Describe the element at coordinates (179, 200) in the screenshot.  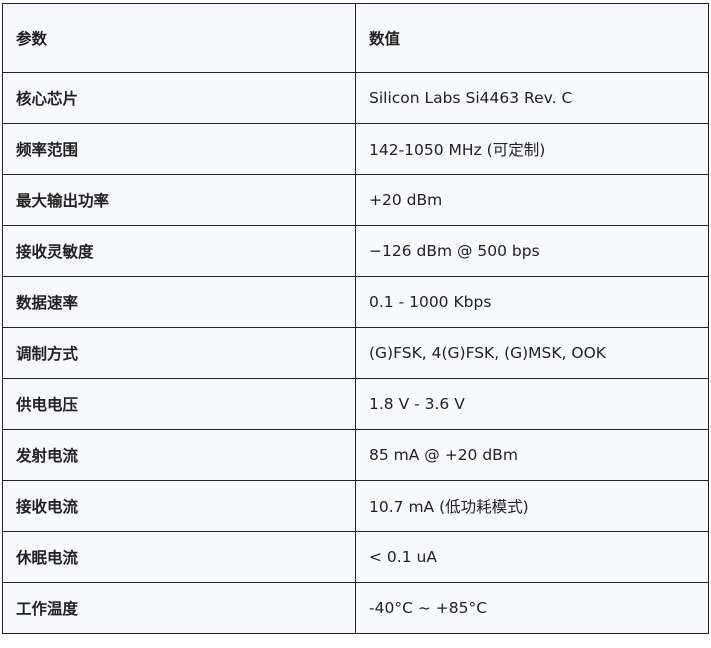
I see `param-name: 最大输出功率` at that location.